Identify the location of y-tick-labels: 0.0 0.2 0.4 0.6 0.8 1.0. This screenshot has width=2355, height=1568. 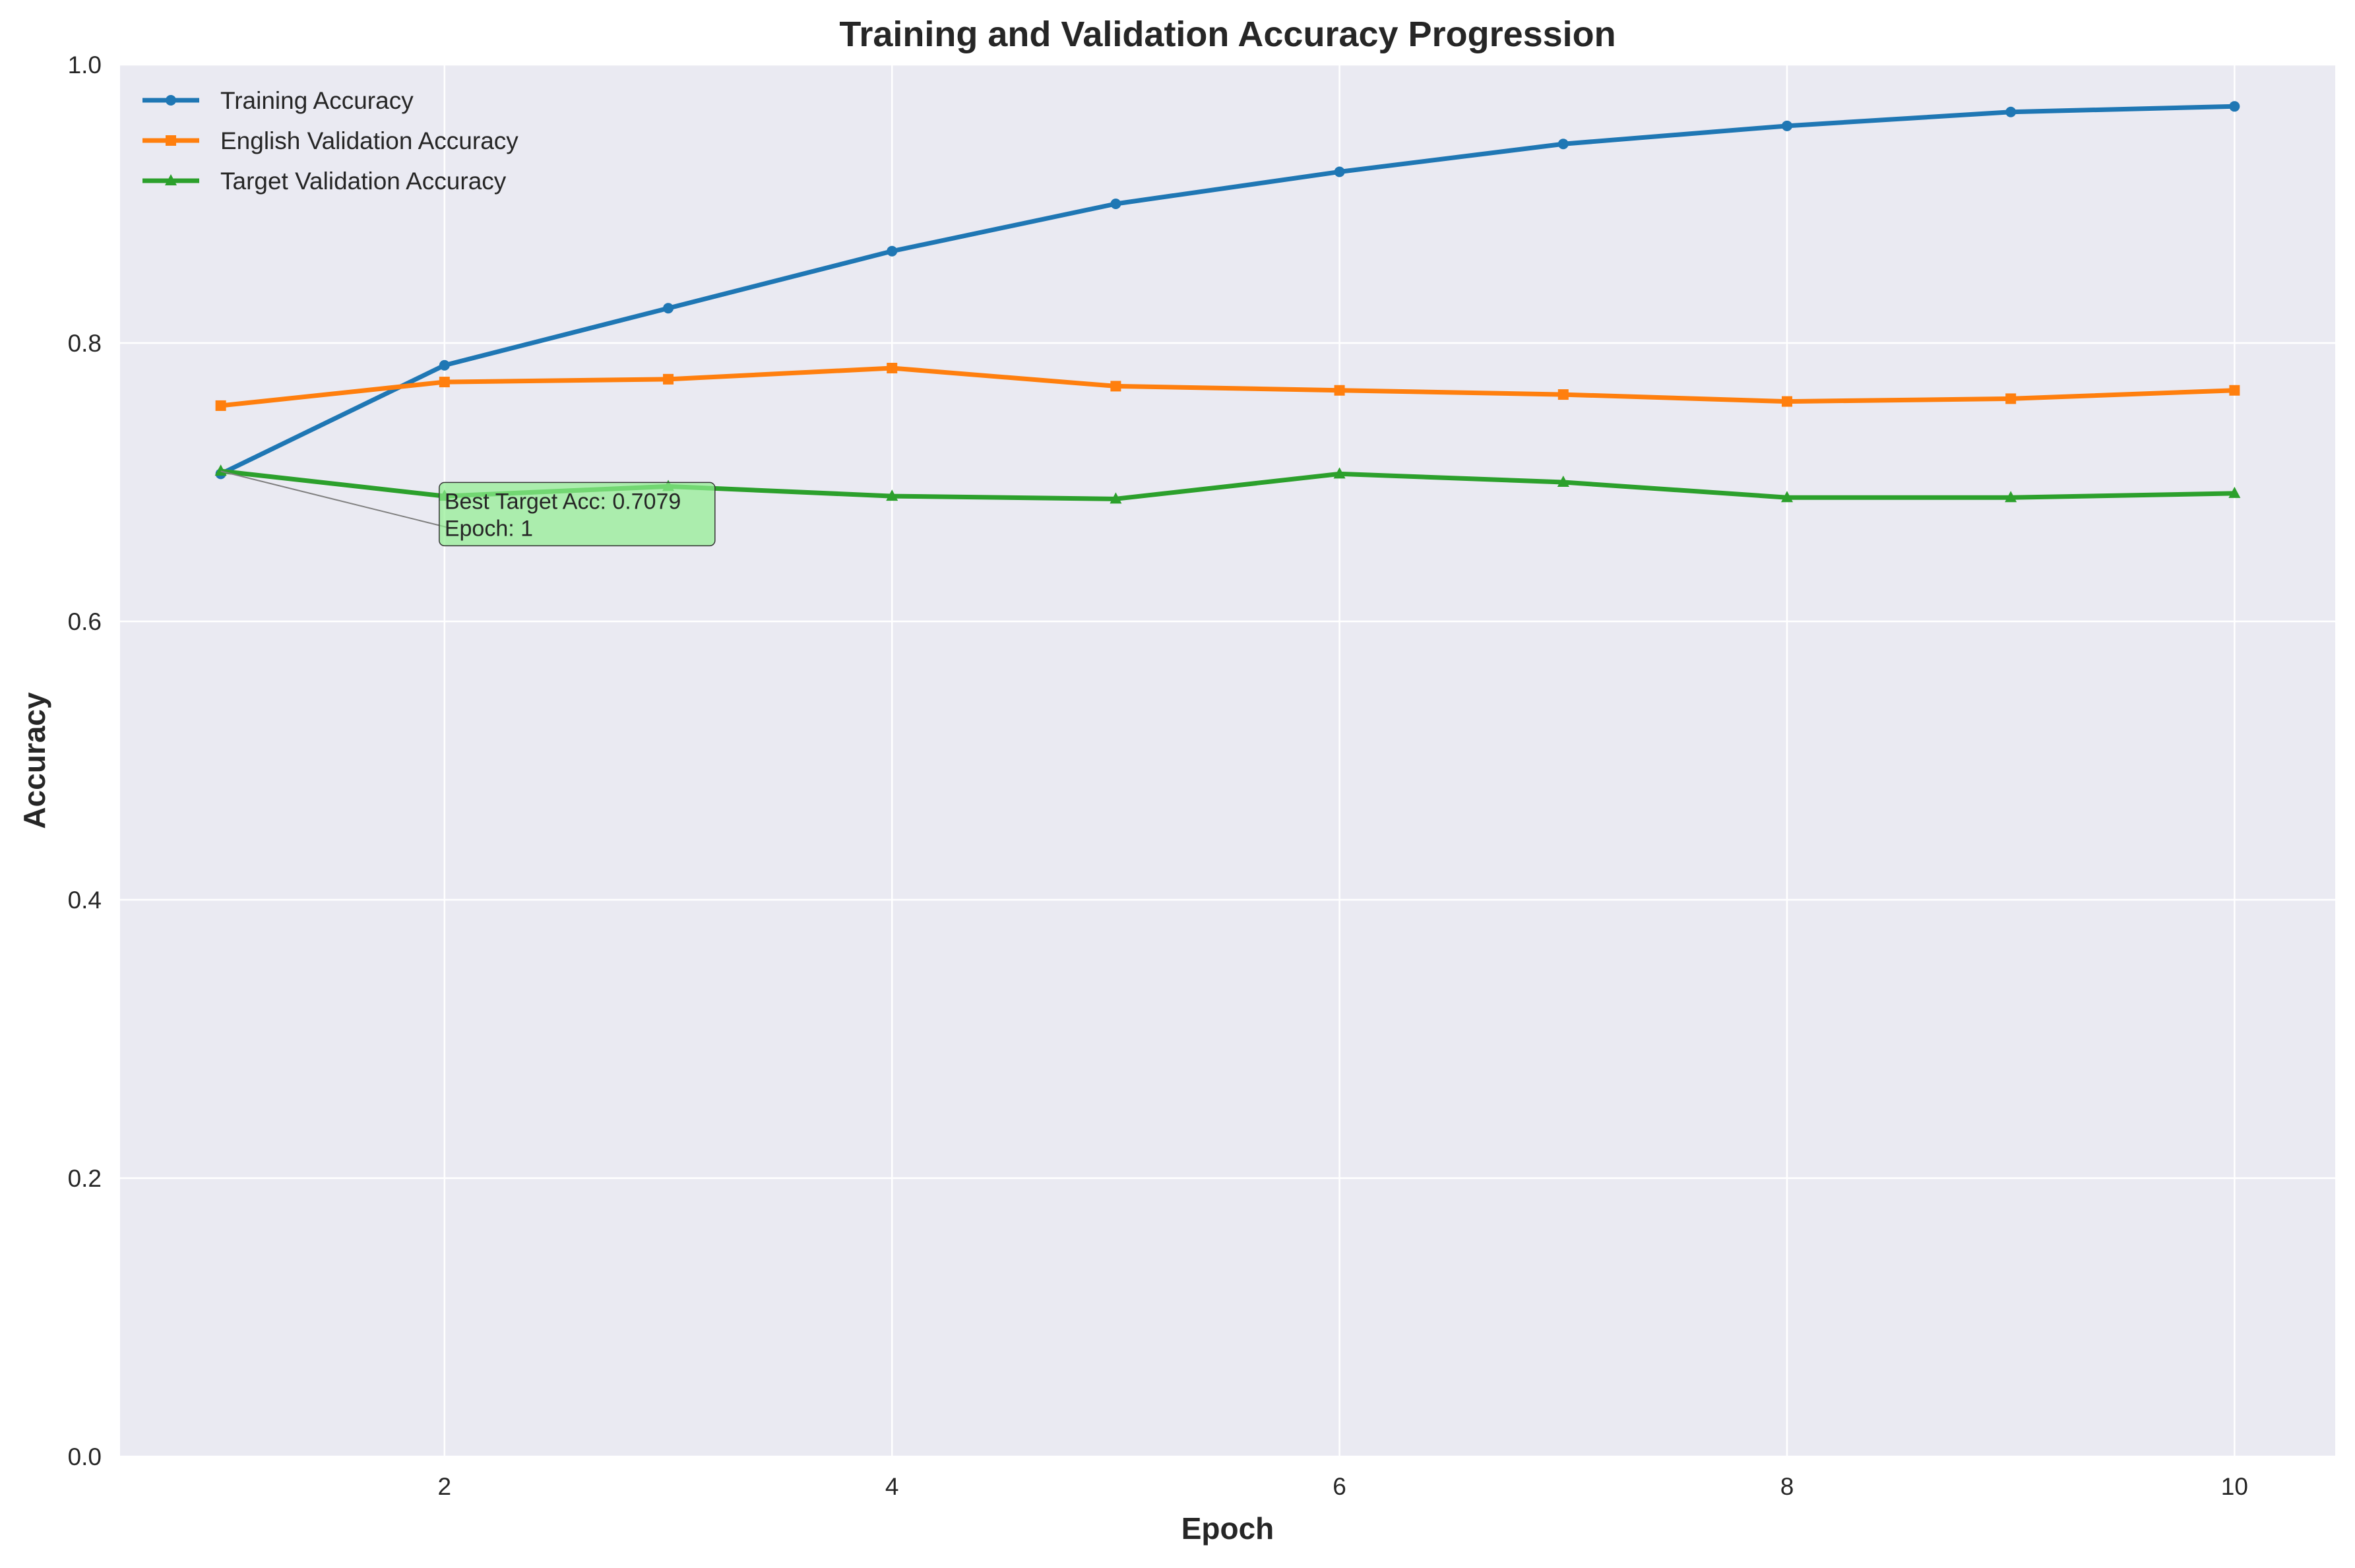
(85, 760).